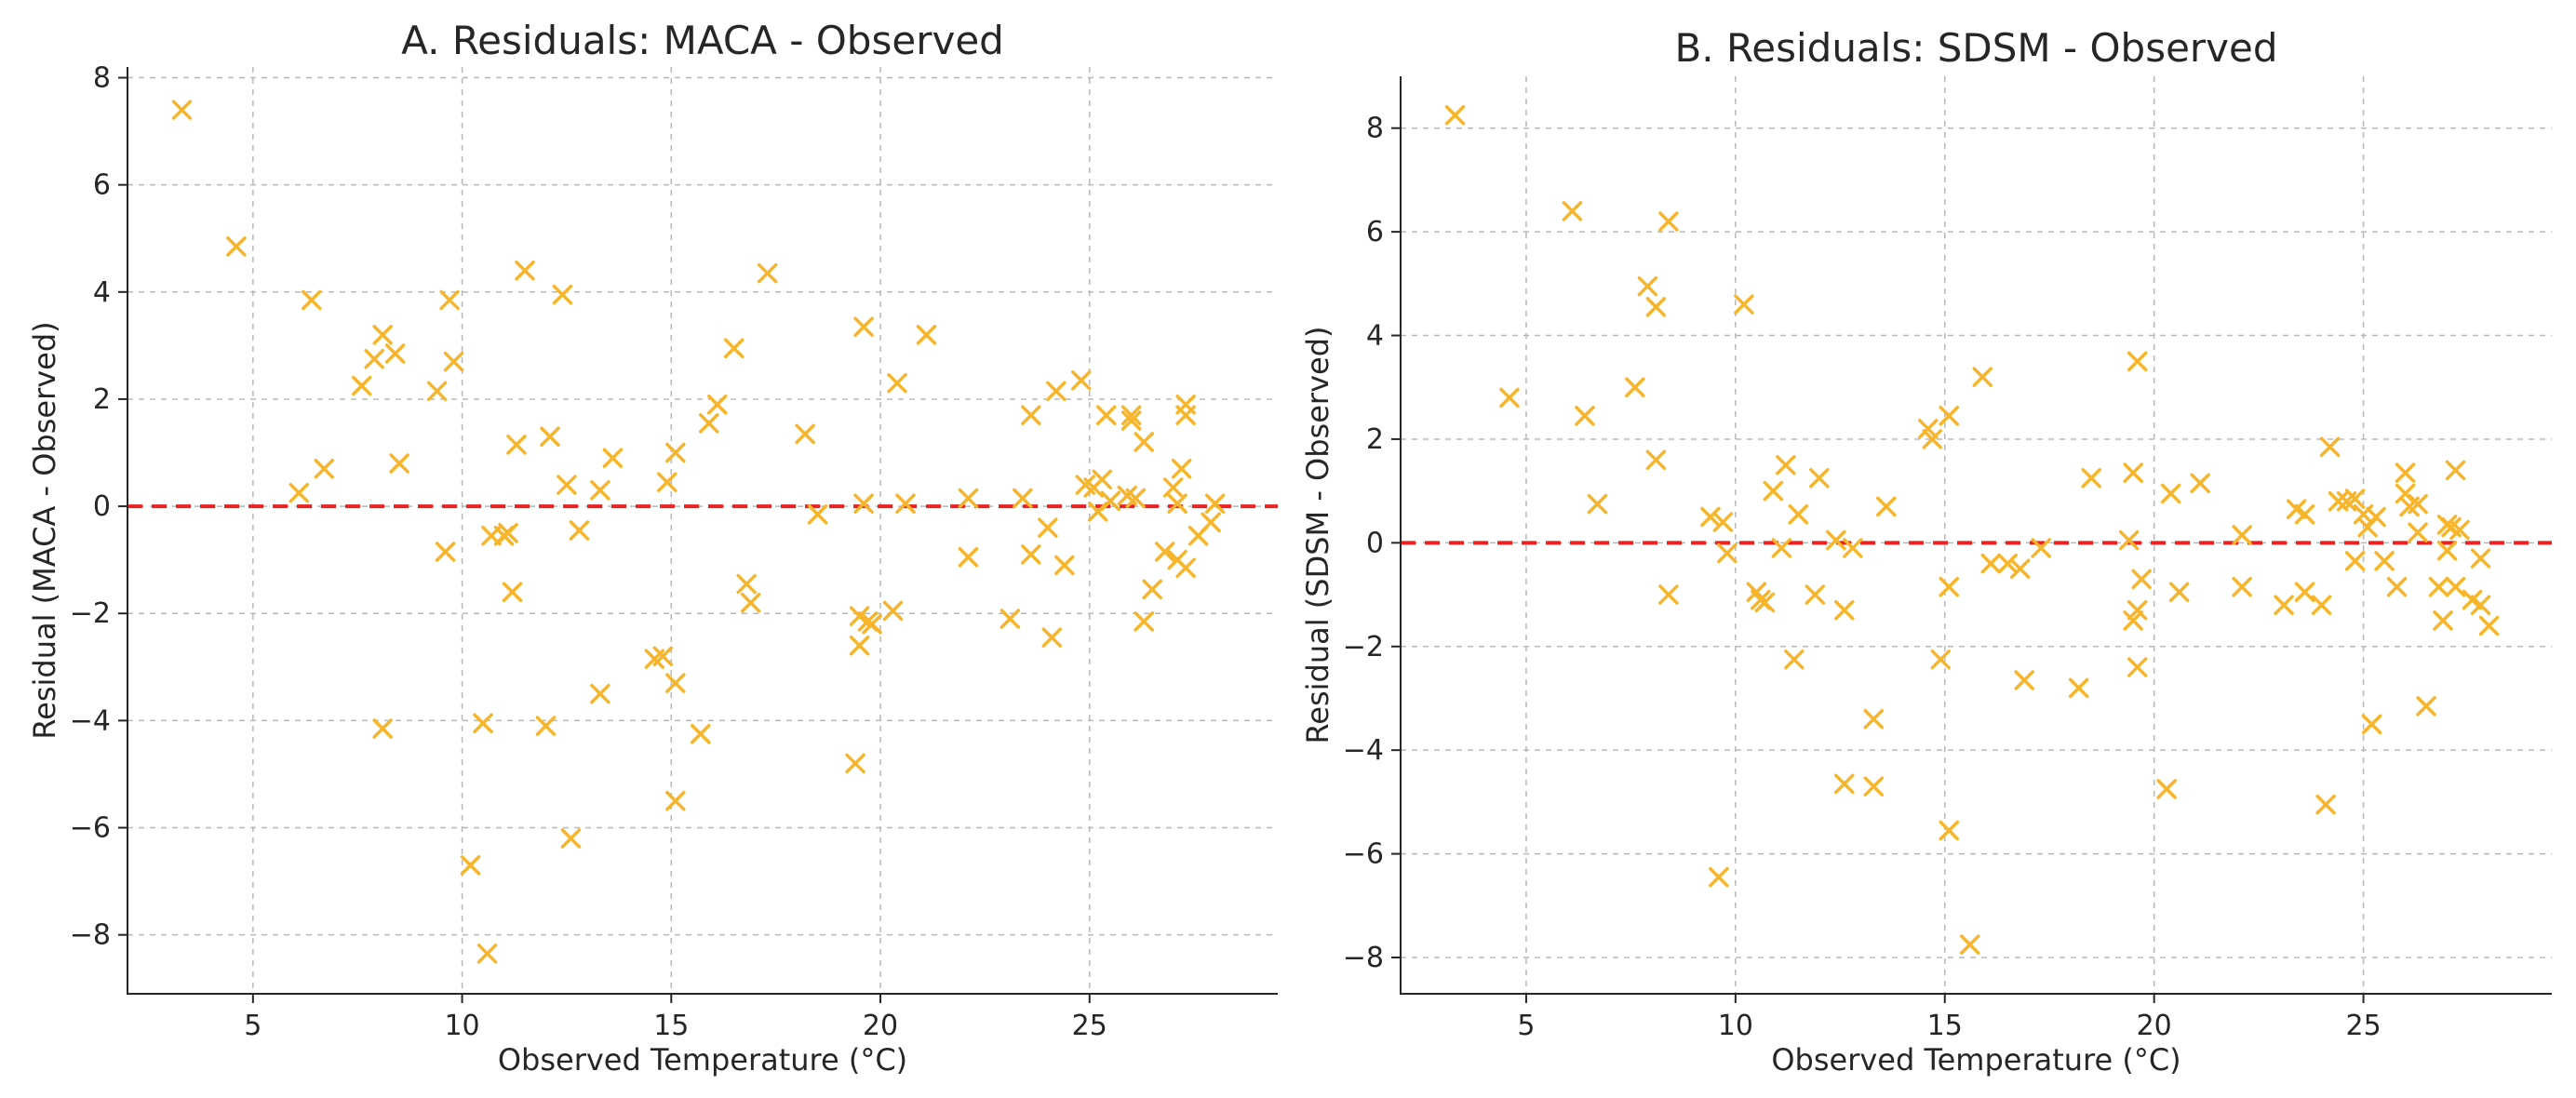 Image resolution: width=2576 pixels, height=1098 pixels. What do you see at coordinates (1363, 647) in the screenshot?
I see `panel-b-y-tick-label-3: −2` at bounding box center [1363, 647].